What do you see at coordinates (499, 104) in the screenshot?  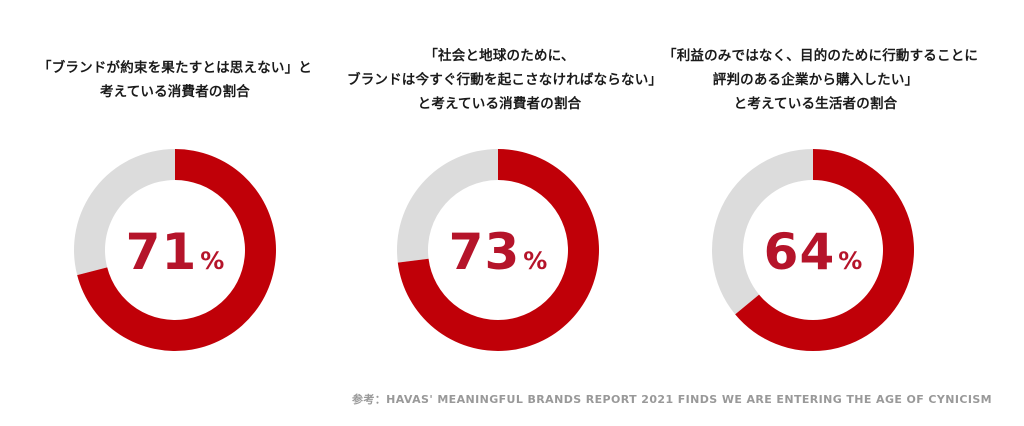 I see `chart-title-2-line-3: と考えている消費者の割合` at bounding box center [499, 104].